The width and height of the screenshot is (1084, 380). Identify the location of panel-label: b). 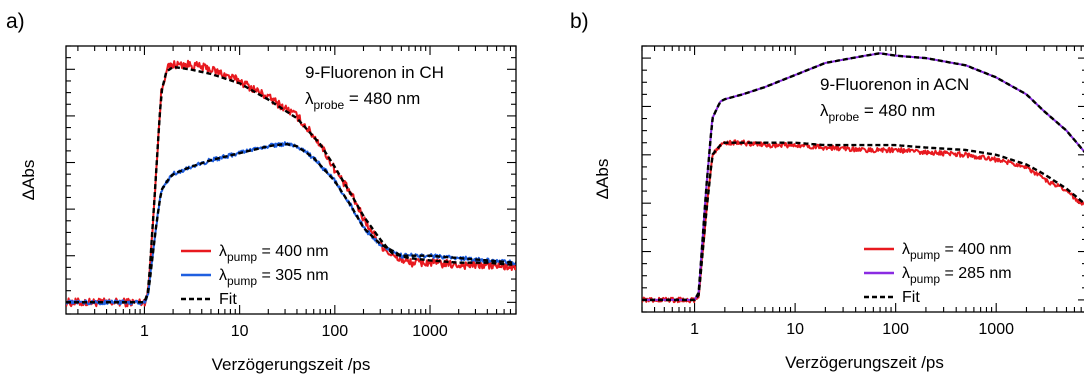
(579, 21).